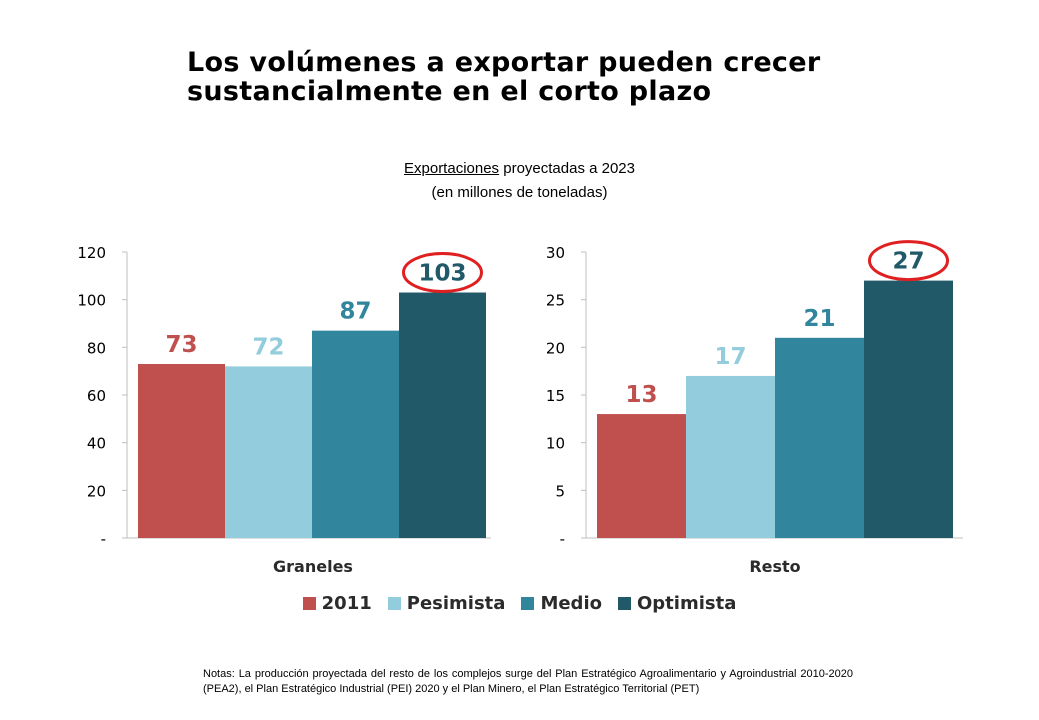 This screenshot has height=720, width=1039. Describe the element at coordinates (442, 415) in the screenshot. I see `bar-graneles-optimista` at that location.